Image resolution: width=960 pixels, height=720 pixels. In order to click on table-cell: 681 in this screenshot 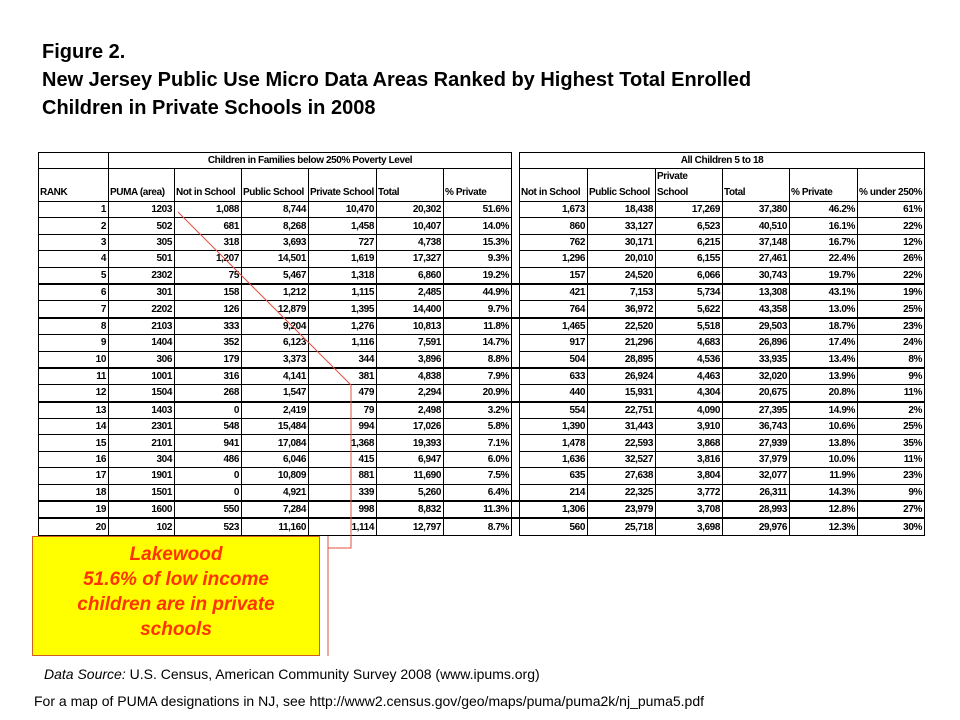, I will do `click(208, 226)`.